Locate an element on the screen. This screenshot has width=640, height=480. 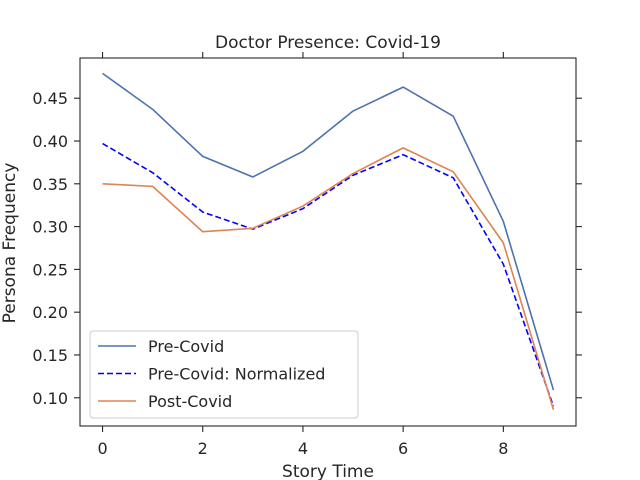
y-axis-title: Persona Frequency is located at coordinates (10, 243).